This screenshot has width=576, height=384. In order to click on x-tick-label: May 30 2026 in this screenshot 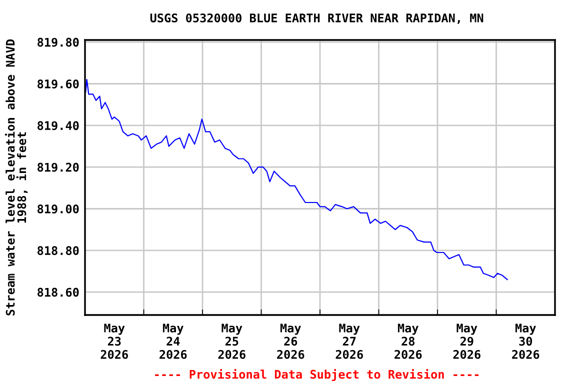, I will do `click(526, 341)`.